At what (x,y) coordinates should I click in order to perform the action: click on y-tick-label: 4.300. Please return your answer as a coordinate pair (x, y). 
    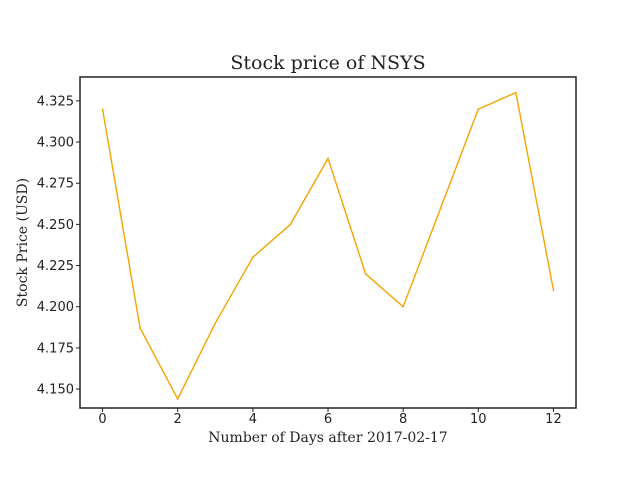
    Looking at the image, I should click on (55, 143).